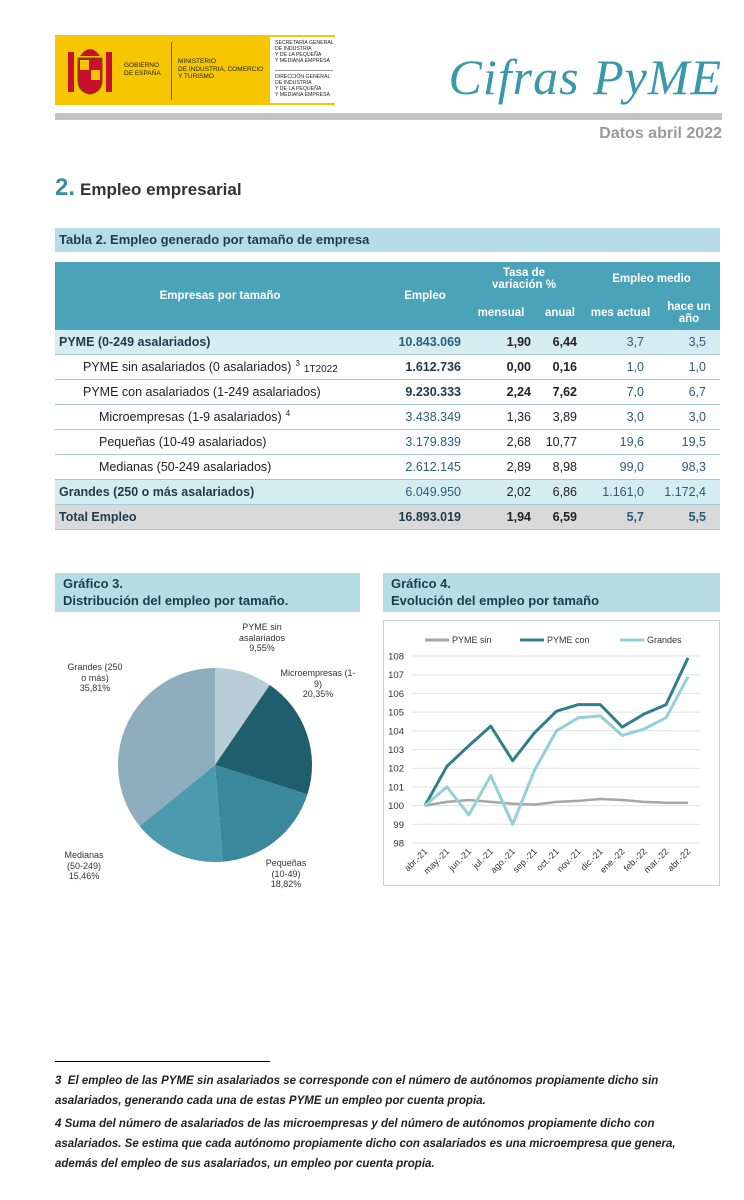 The height and width of the screenshot is (1200, 744). Describe the element at coordinates (620, 517) in the screenshot. I see `table-cell: 5,7` at that location.